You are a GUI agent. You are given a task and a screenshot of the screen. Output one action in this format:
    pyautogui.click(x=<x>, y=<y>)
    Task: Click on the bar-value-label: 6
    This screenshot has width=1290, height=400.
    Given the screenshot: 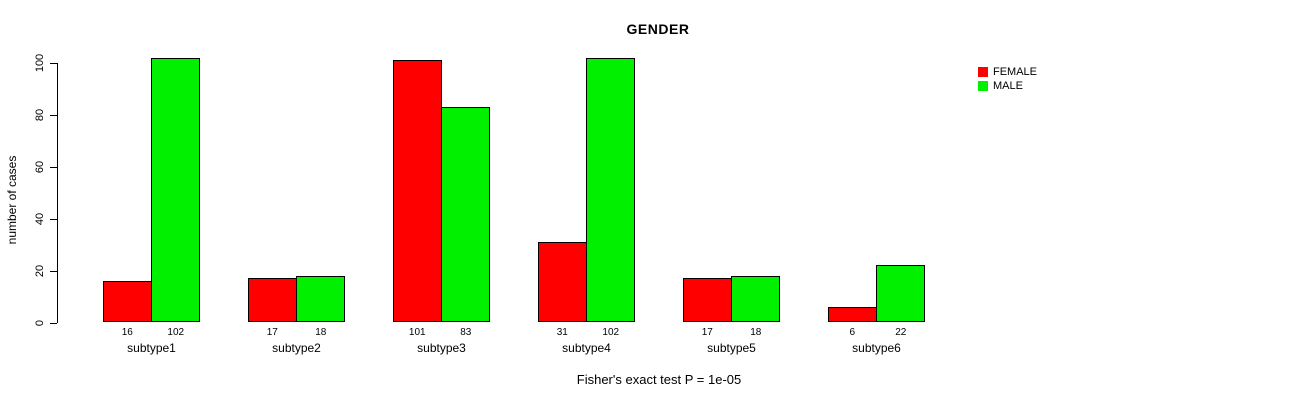 What is the action you would take?
    pyautogui.click(x=852, y=332)
    